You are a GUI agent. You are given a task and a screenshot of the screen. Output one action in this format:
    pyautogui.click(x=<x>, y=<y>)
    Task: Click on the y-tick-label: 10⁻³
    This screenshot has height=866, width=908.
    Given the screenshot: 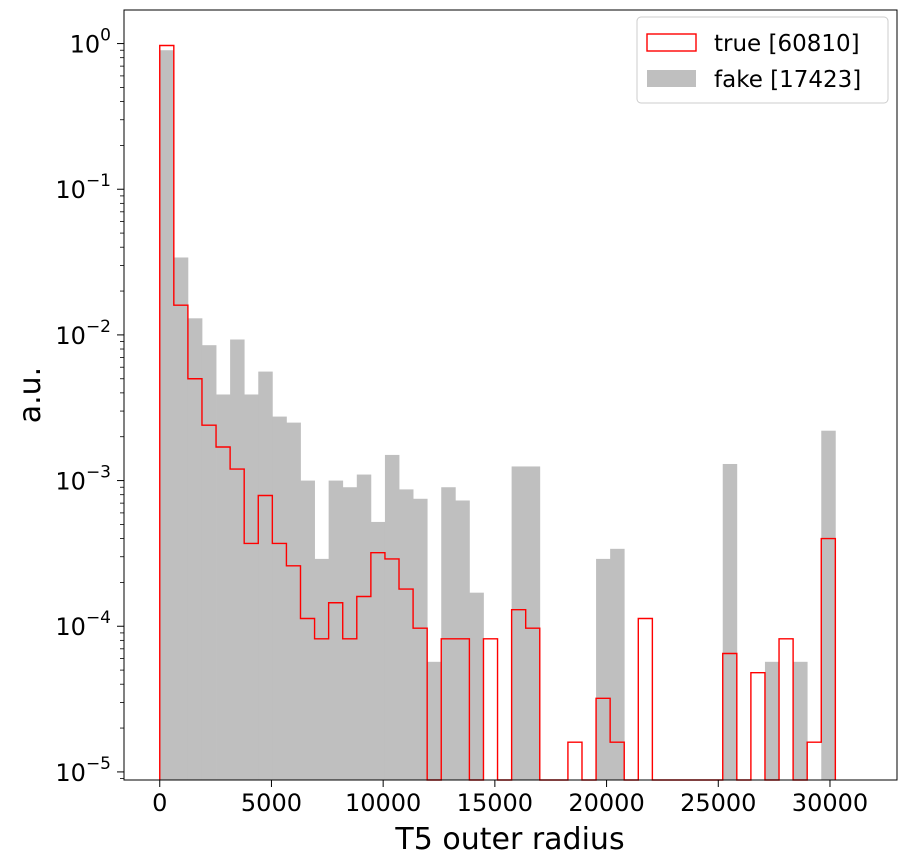 What is the action you would take?
    pyautogui.click(x=83, y=479)
    